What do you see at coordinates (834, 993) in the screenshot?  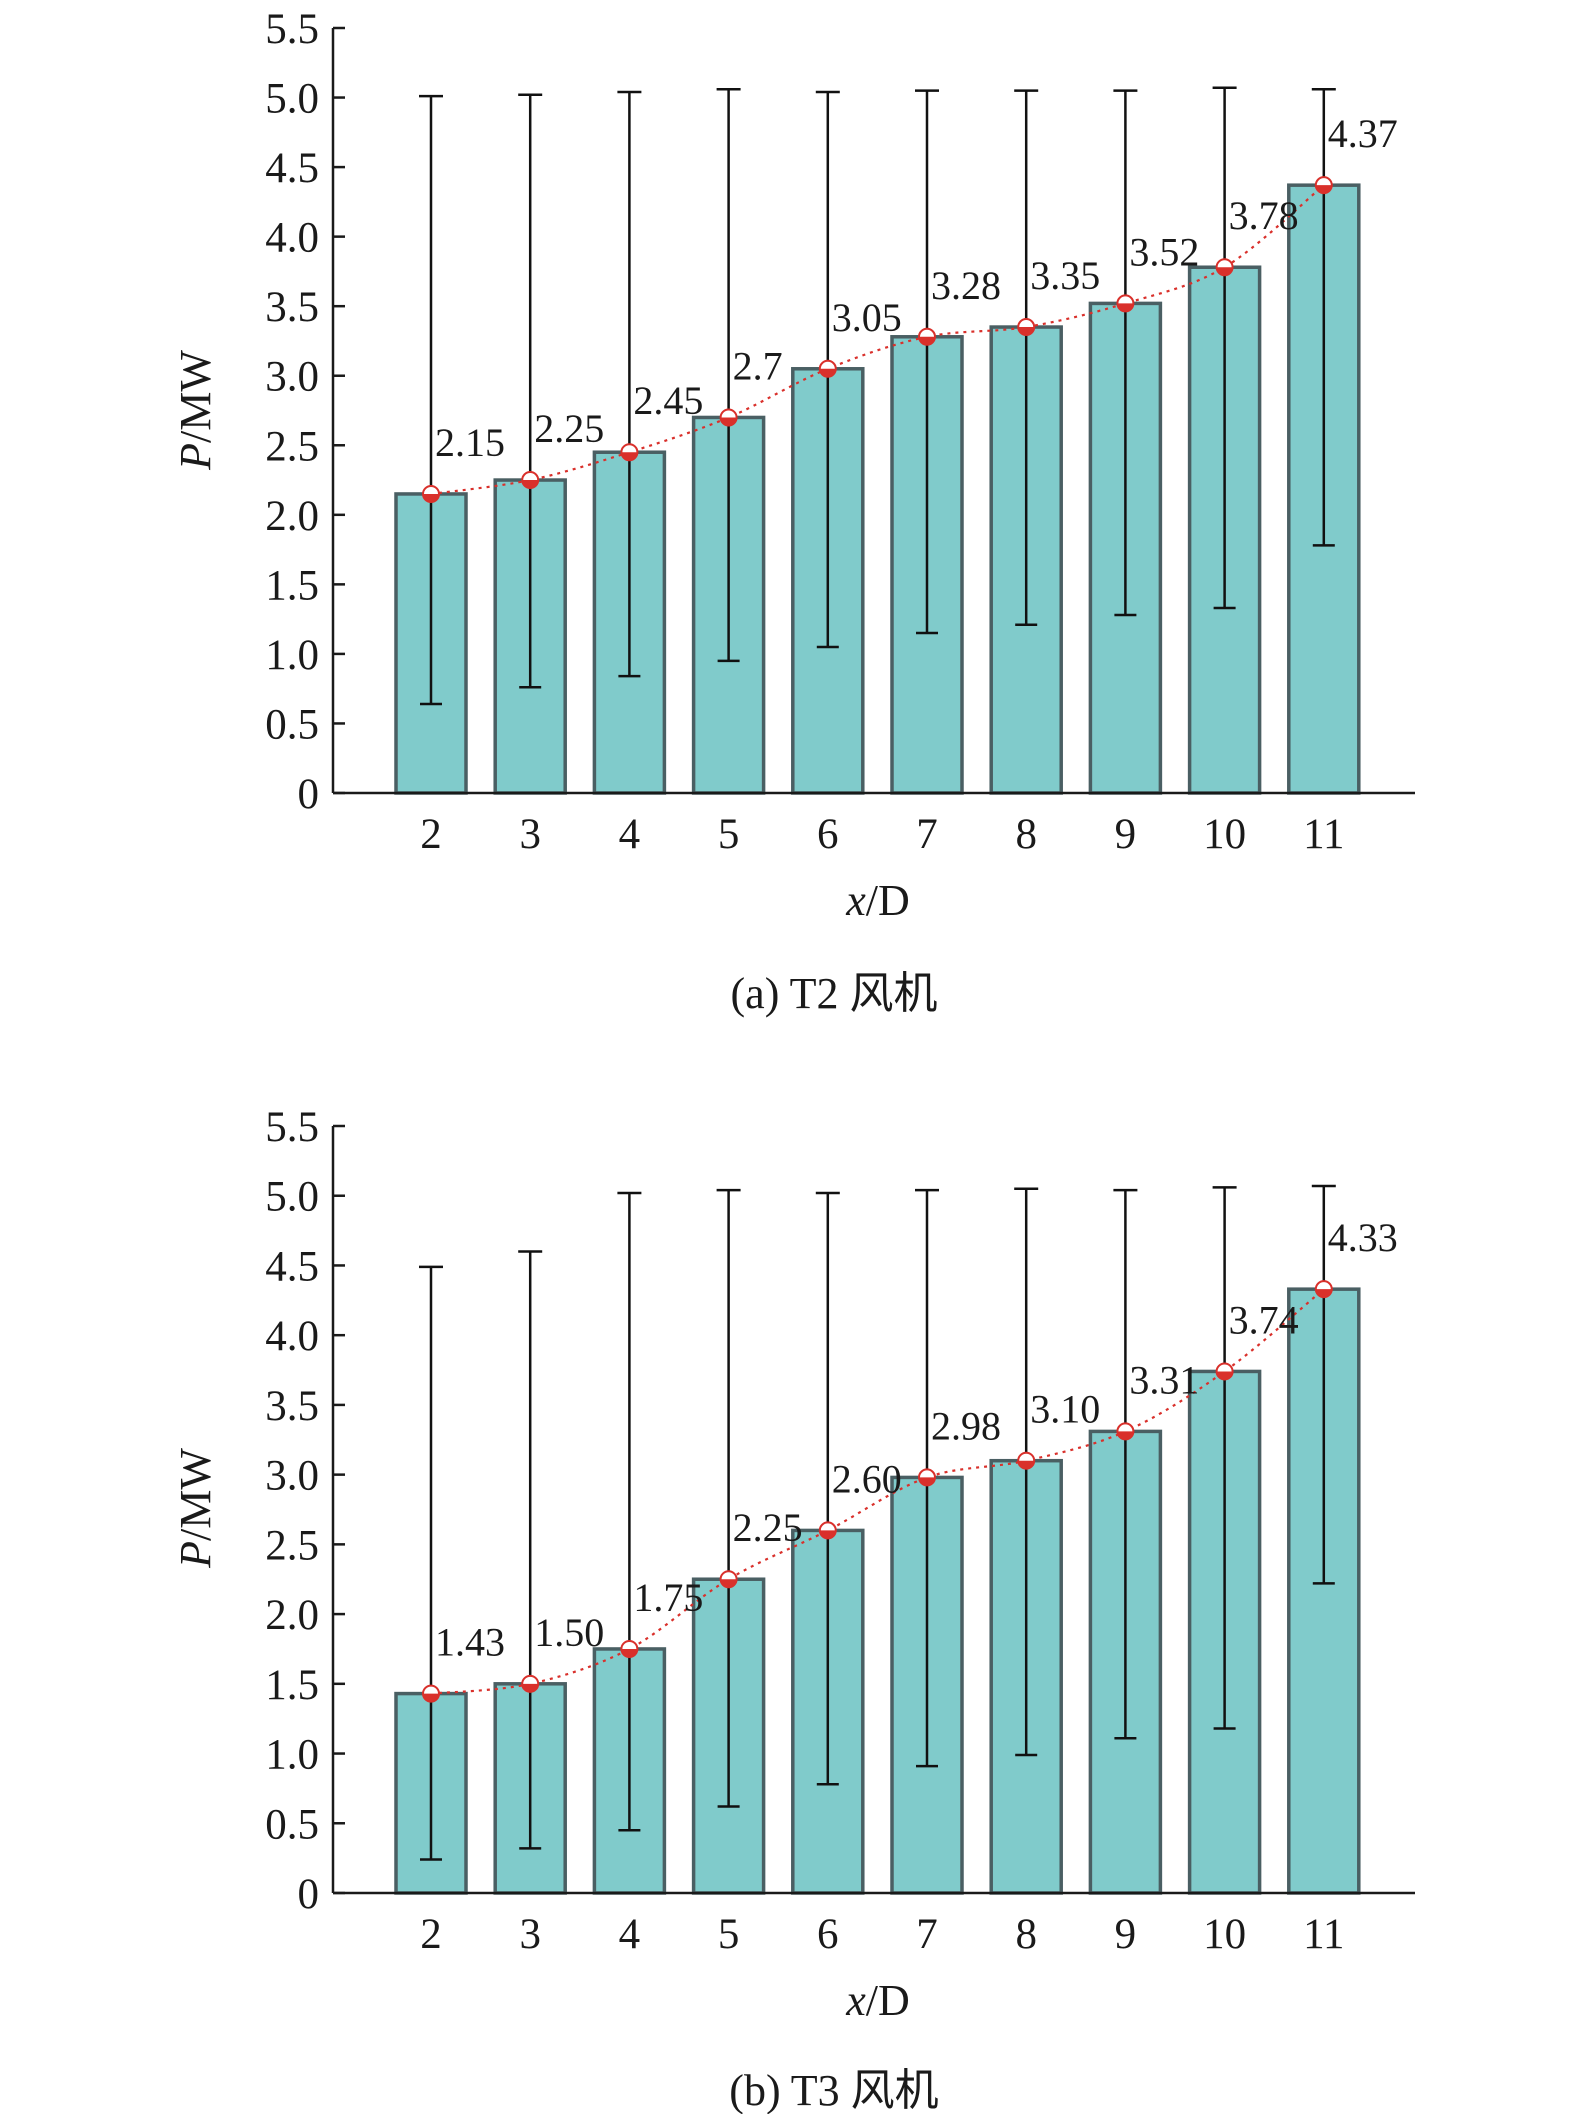 I see `figure-caption: (a) T2 风机` at bounding box center [834, 993].